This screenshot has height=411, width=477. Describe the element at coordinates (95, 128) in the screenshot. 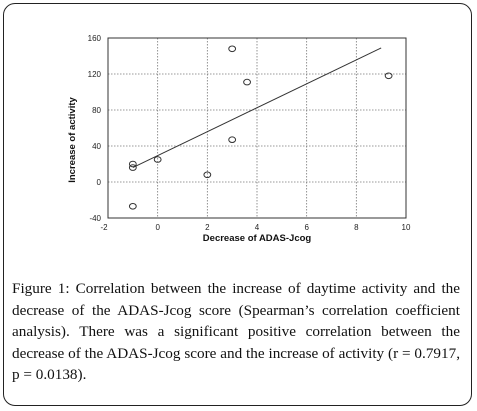

I see `y-tick-labels: -40 0 40 80 120 160` at that location.